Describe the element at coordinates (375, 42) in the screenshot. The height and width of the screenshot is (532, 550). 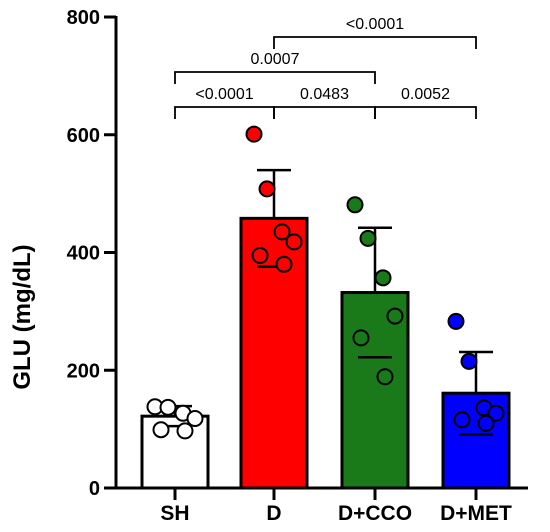
I see `bracket-d-vs-d-met` at that location.